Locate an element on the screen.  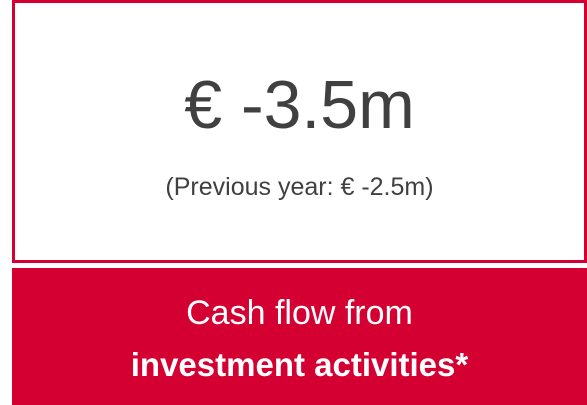
kpi-previous: (Previous year: € -2.5m) is located at coordinates (299, 187).